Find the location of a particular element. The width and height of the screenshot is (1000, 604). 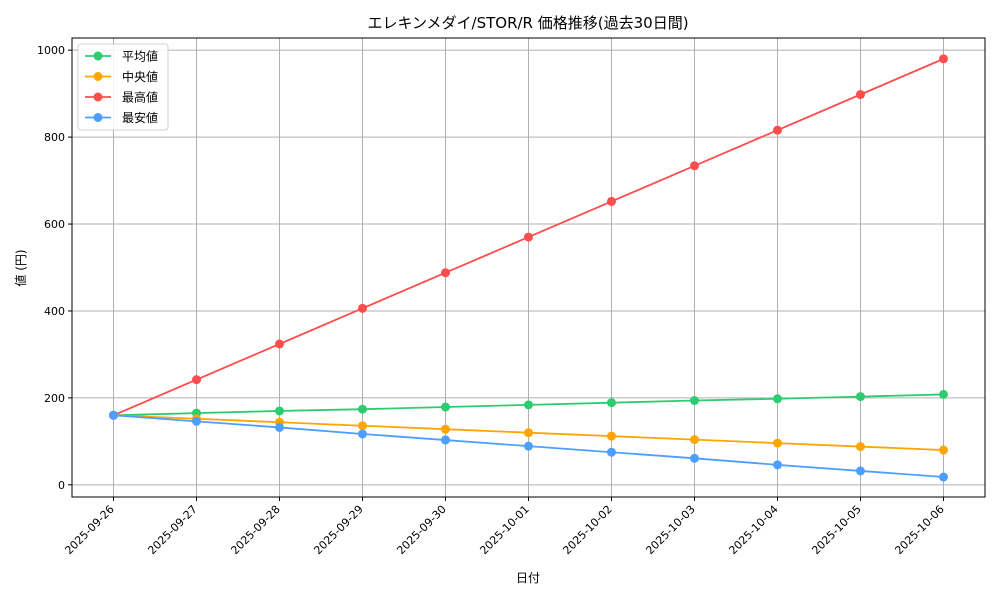

legend-box is located at coordinates (123, 87).